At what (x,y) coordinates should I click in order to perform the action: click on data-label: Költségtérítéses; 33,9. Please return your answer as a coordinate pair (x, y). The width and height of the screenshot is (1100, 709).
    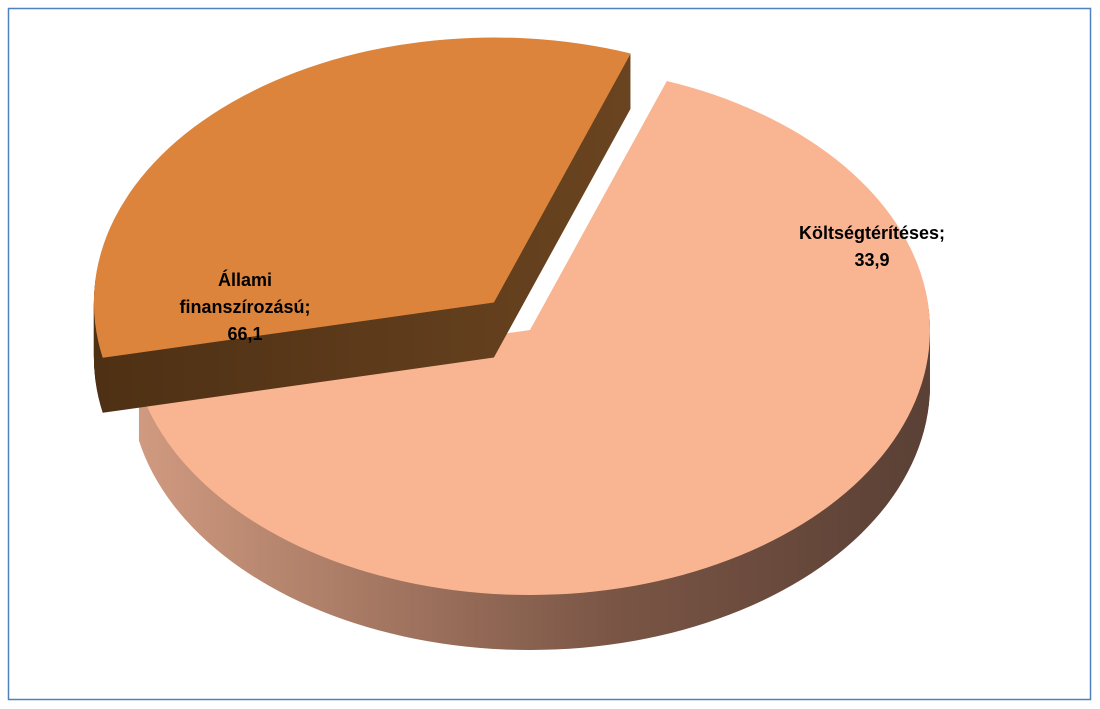
    Looking at the image, I should click on (872, 247).